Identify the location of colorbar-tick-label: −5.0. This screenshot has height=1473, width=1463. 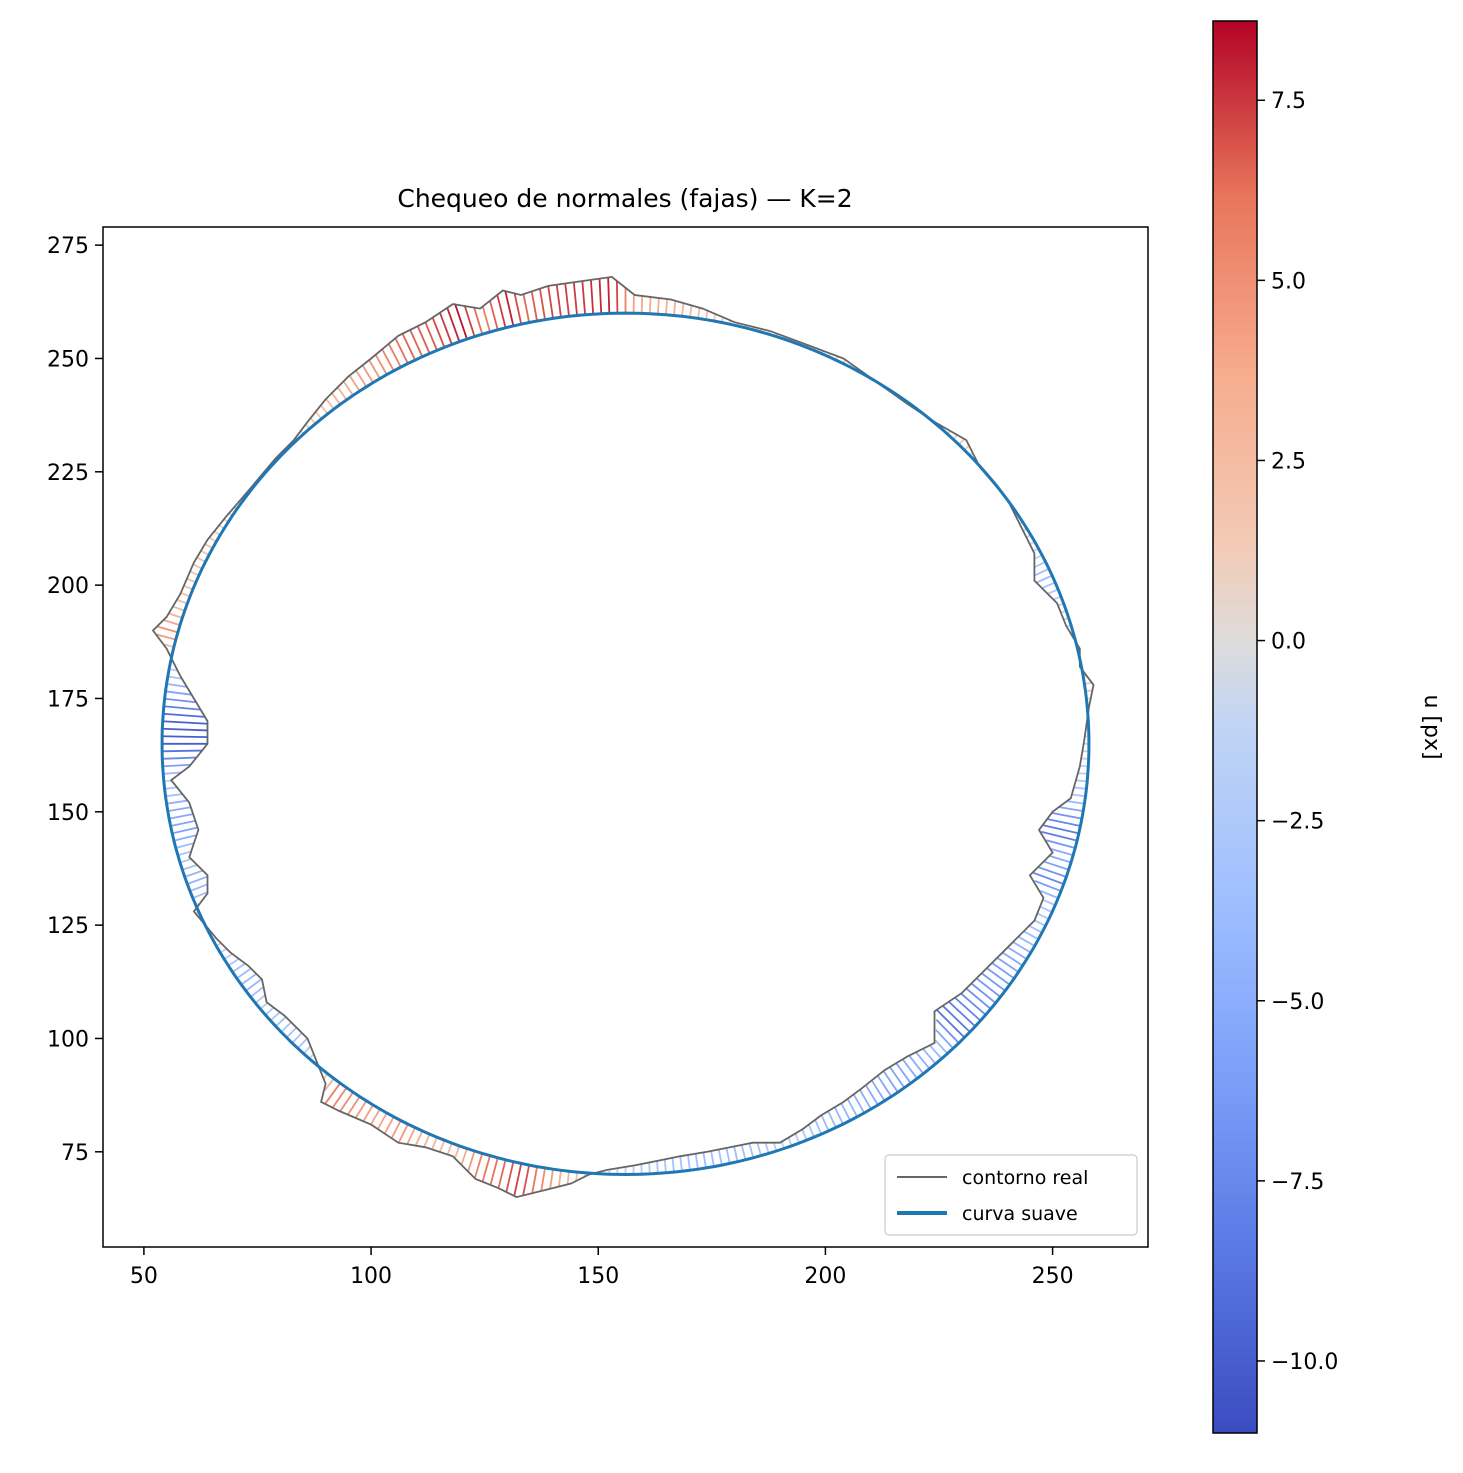
(1297, 1002).